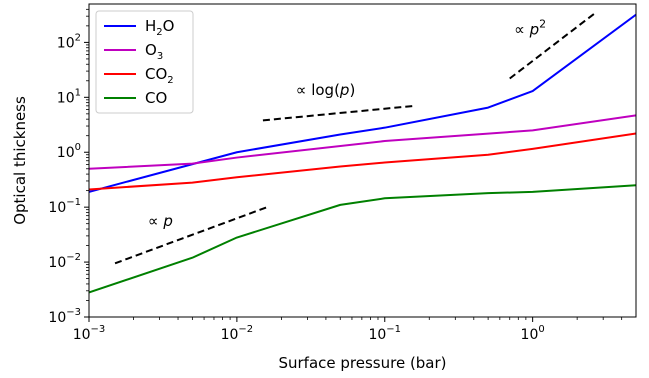  Describe the element at coordinates (326, 90) in the screenshot. I see `annotation-2: ∝ log(p)` at that location.